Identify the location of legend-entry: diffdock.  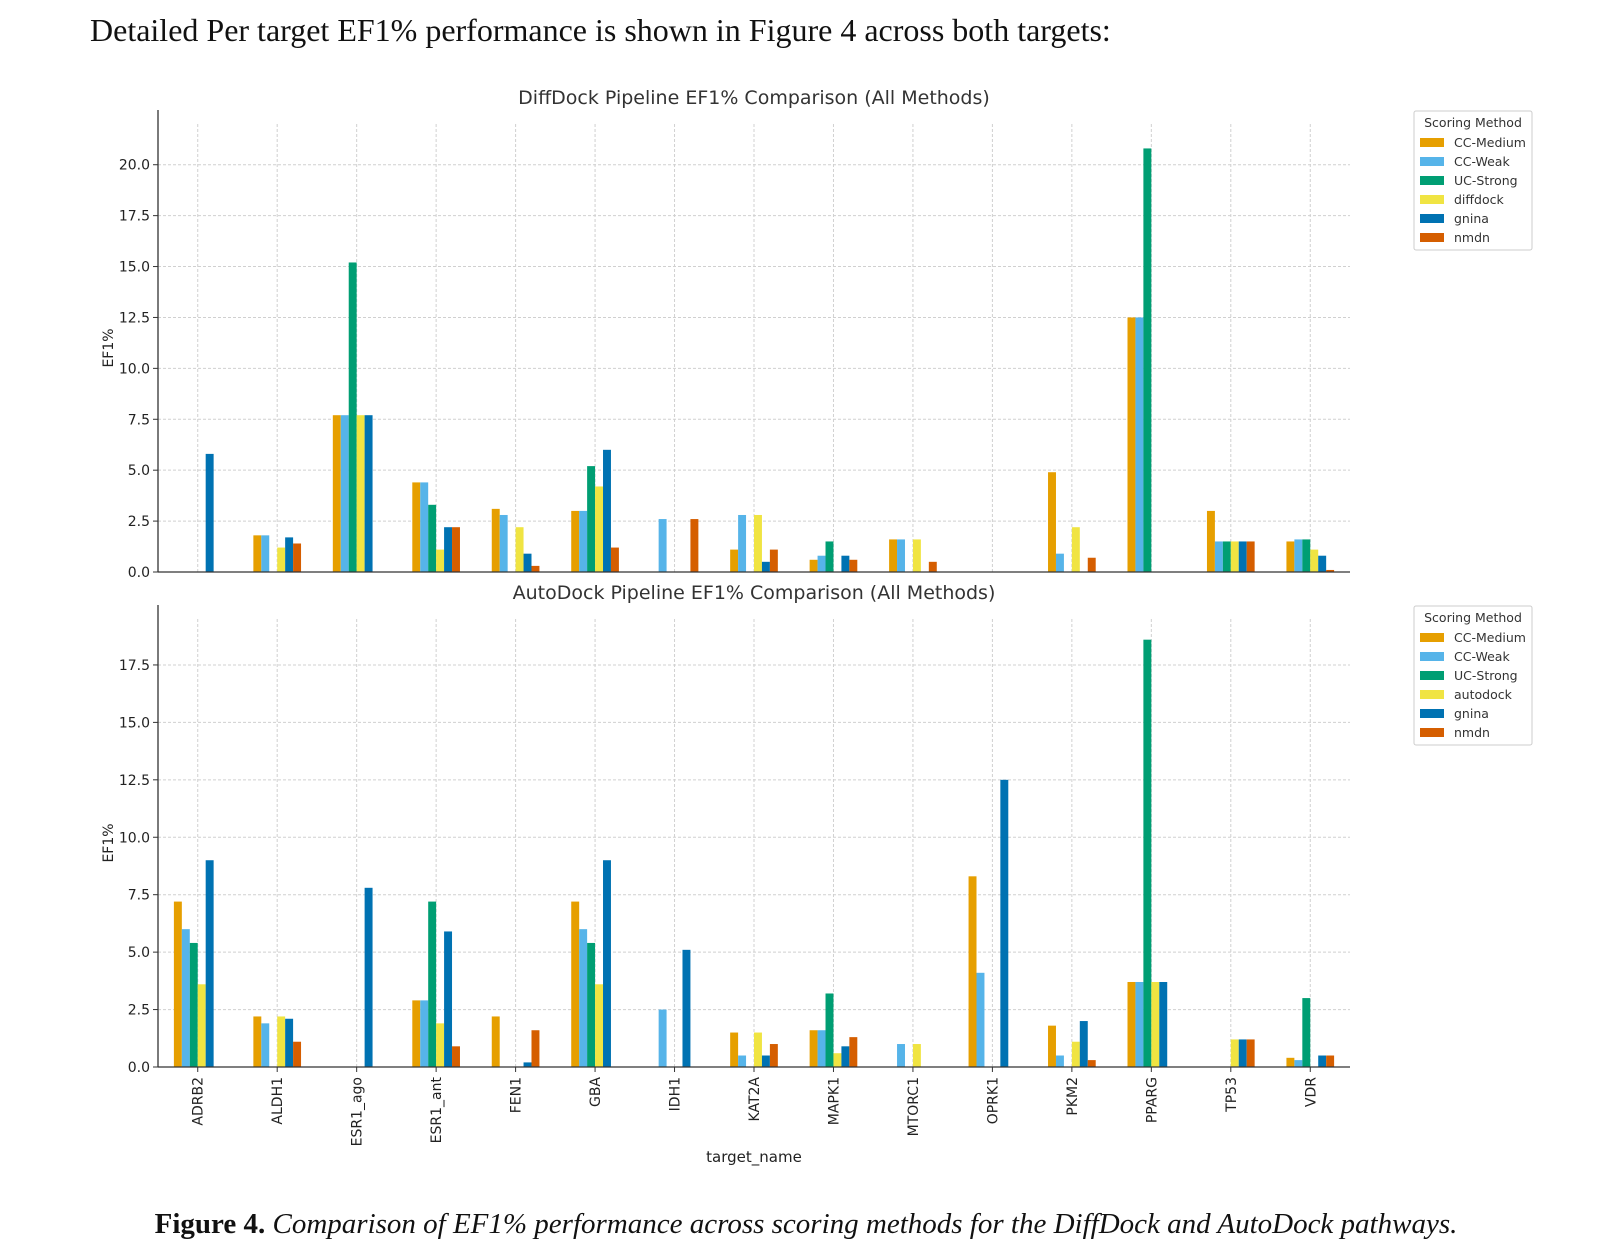
(1479, 199).